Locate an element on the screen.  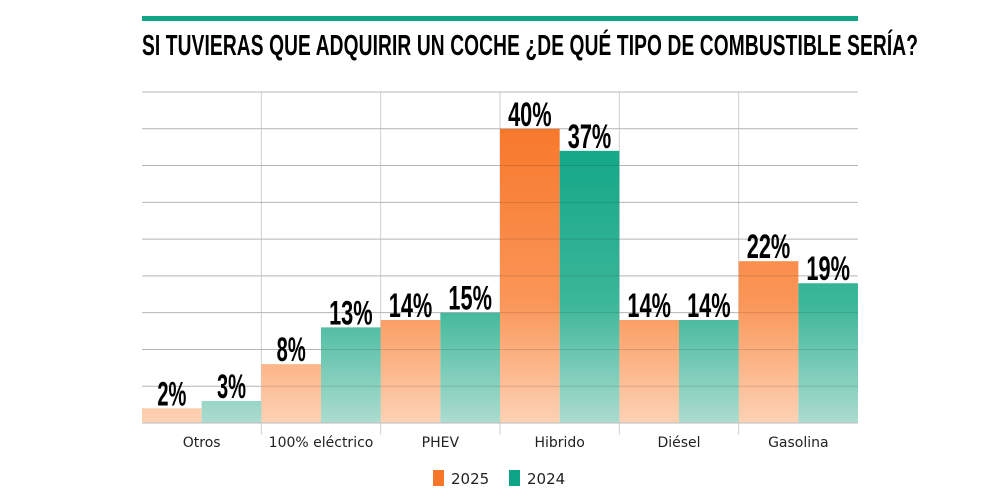
value-label: 13% is located at coordinates (351, 313).